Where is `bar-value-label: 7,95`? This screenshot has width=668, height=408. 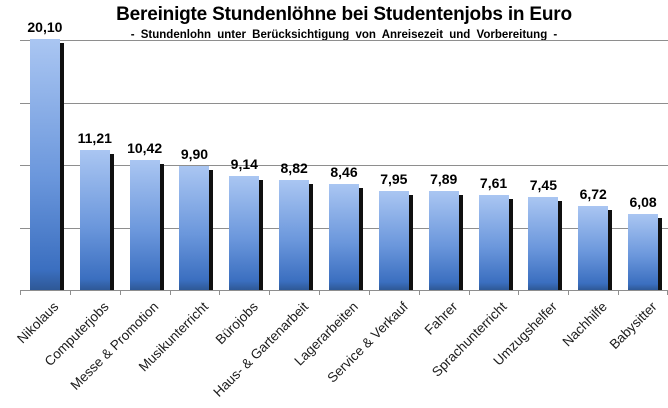 bar-value-label: 7,95 is located at coordinates (394, 178).